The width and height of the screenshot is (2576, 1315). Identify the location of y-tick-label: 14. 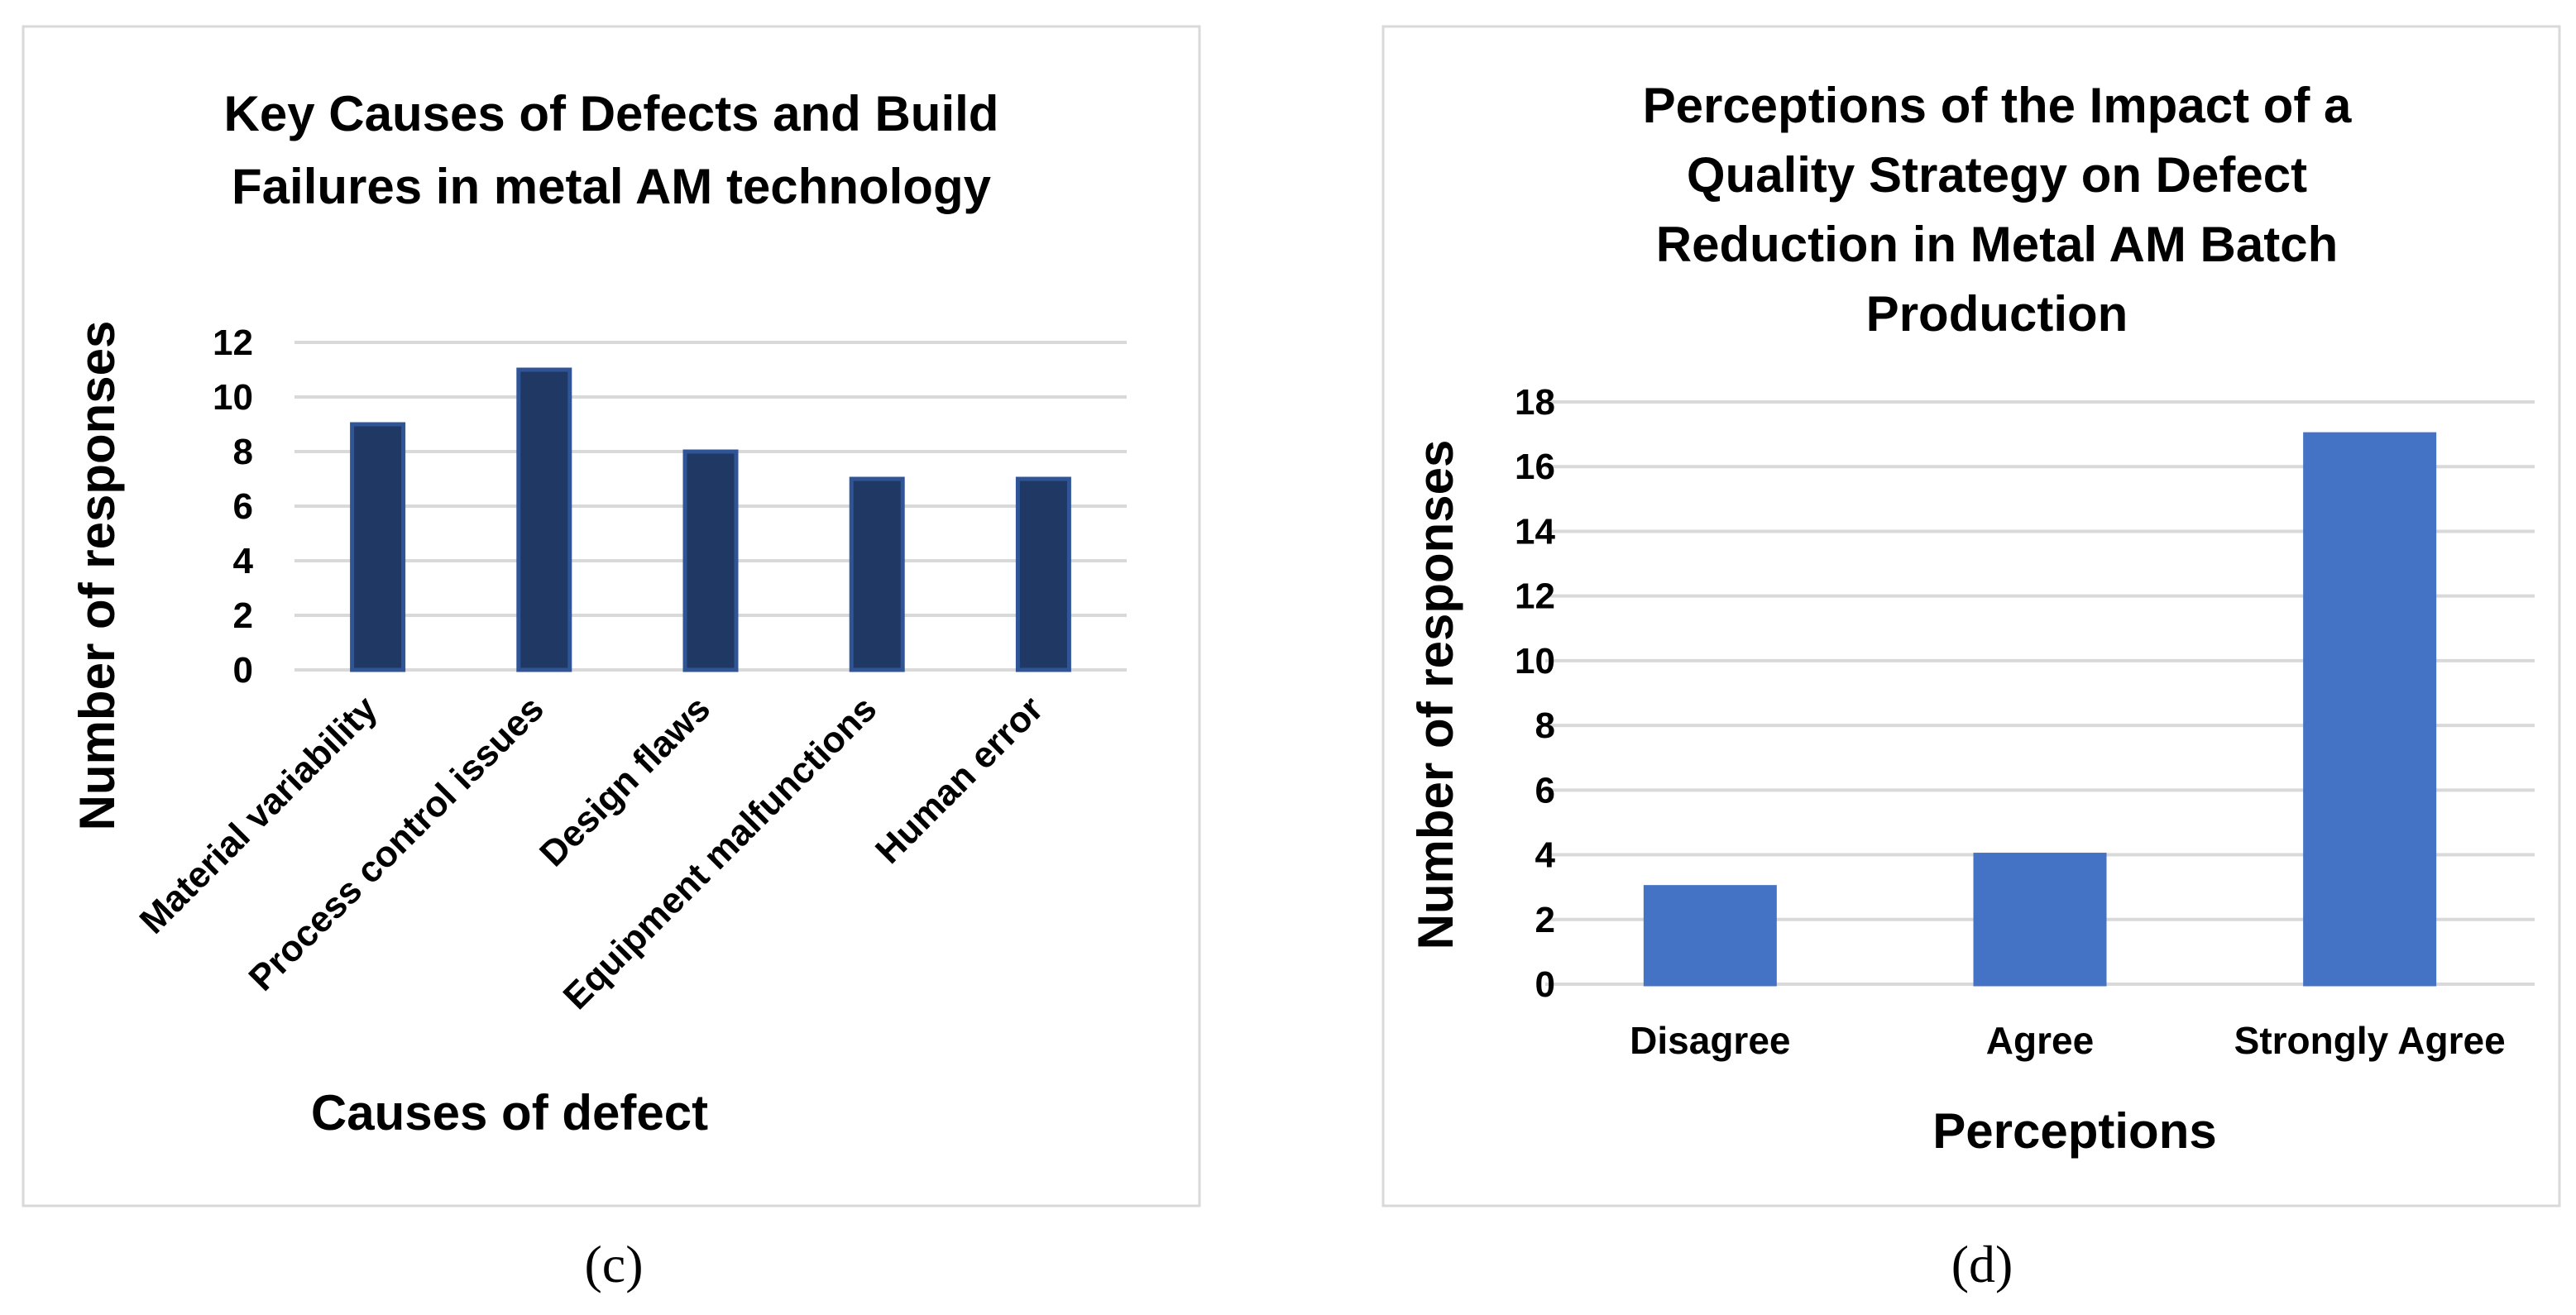
(1535, 531).